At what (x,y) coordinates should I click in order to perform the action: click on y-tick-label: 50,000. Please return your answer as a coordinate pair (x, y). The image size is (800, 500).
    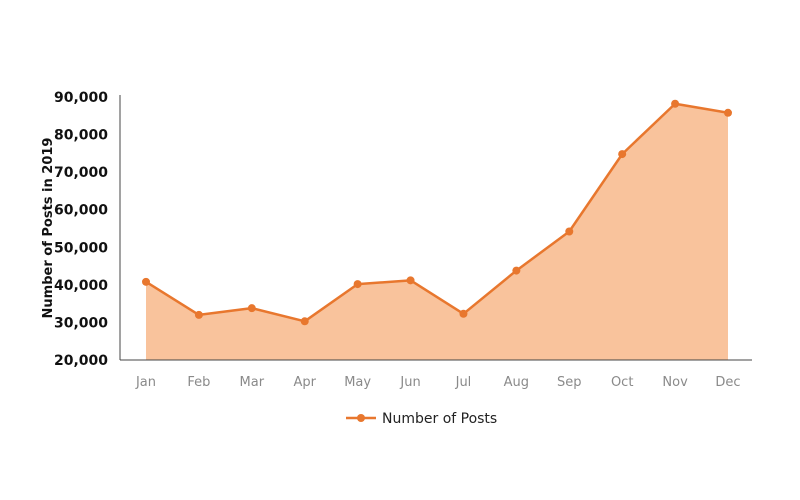
    Looking at the image, I should click on (81, 248).